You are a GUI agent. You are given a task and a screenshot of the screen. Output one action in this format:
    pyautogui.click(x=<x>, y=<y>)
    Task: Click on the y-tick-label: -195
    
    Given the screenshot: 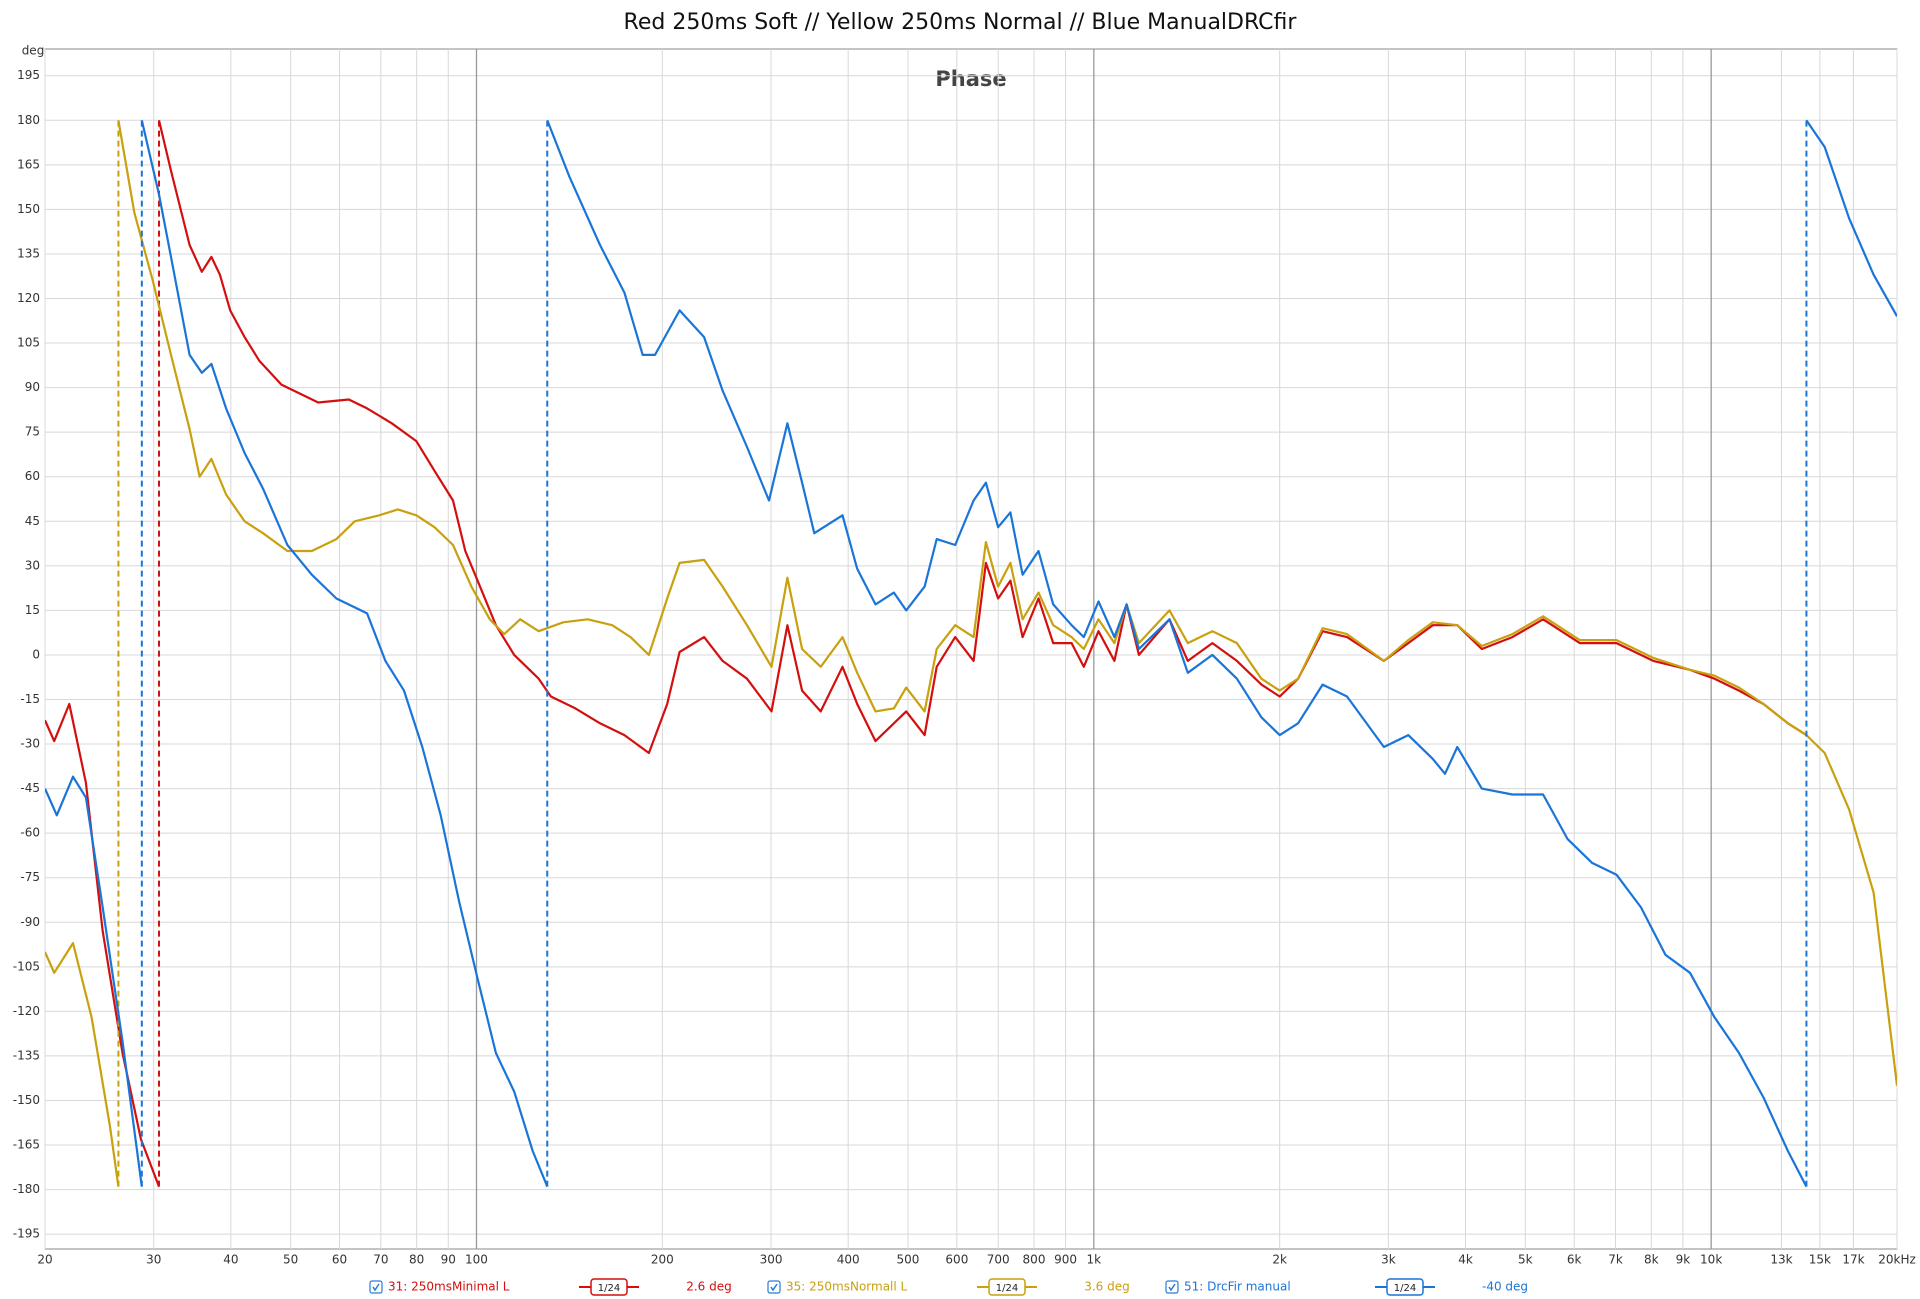 What is the action you would take?
    pyautogui.click(x=26, y=1234)
    